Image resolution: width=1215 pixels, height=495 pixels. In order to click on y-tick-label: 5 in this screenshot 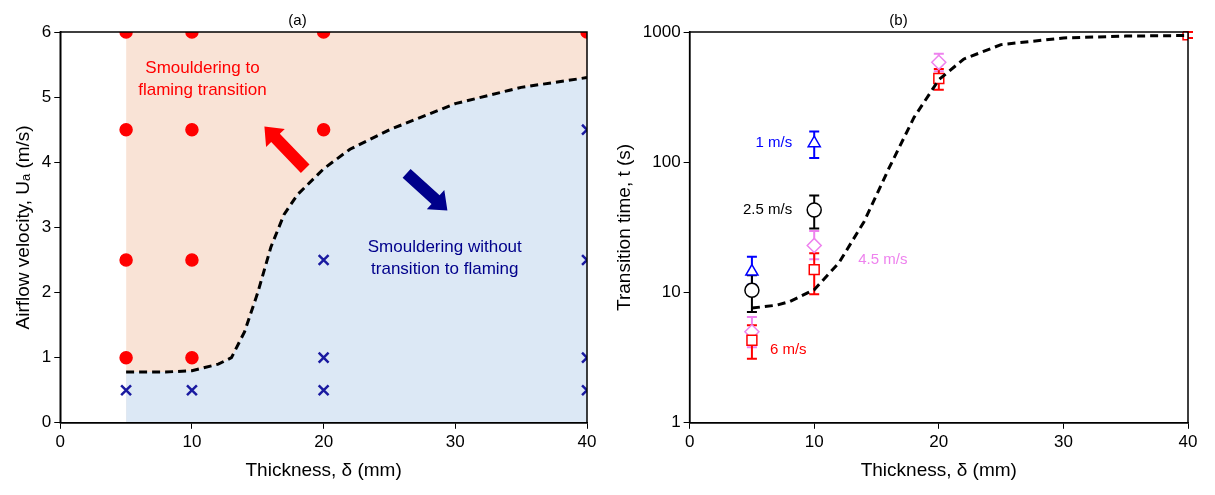, I will do `click(46, 96)`.